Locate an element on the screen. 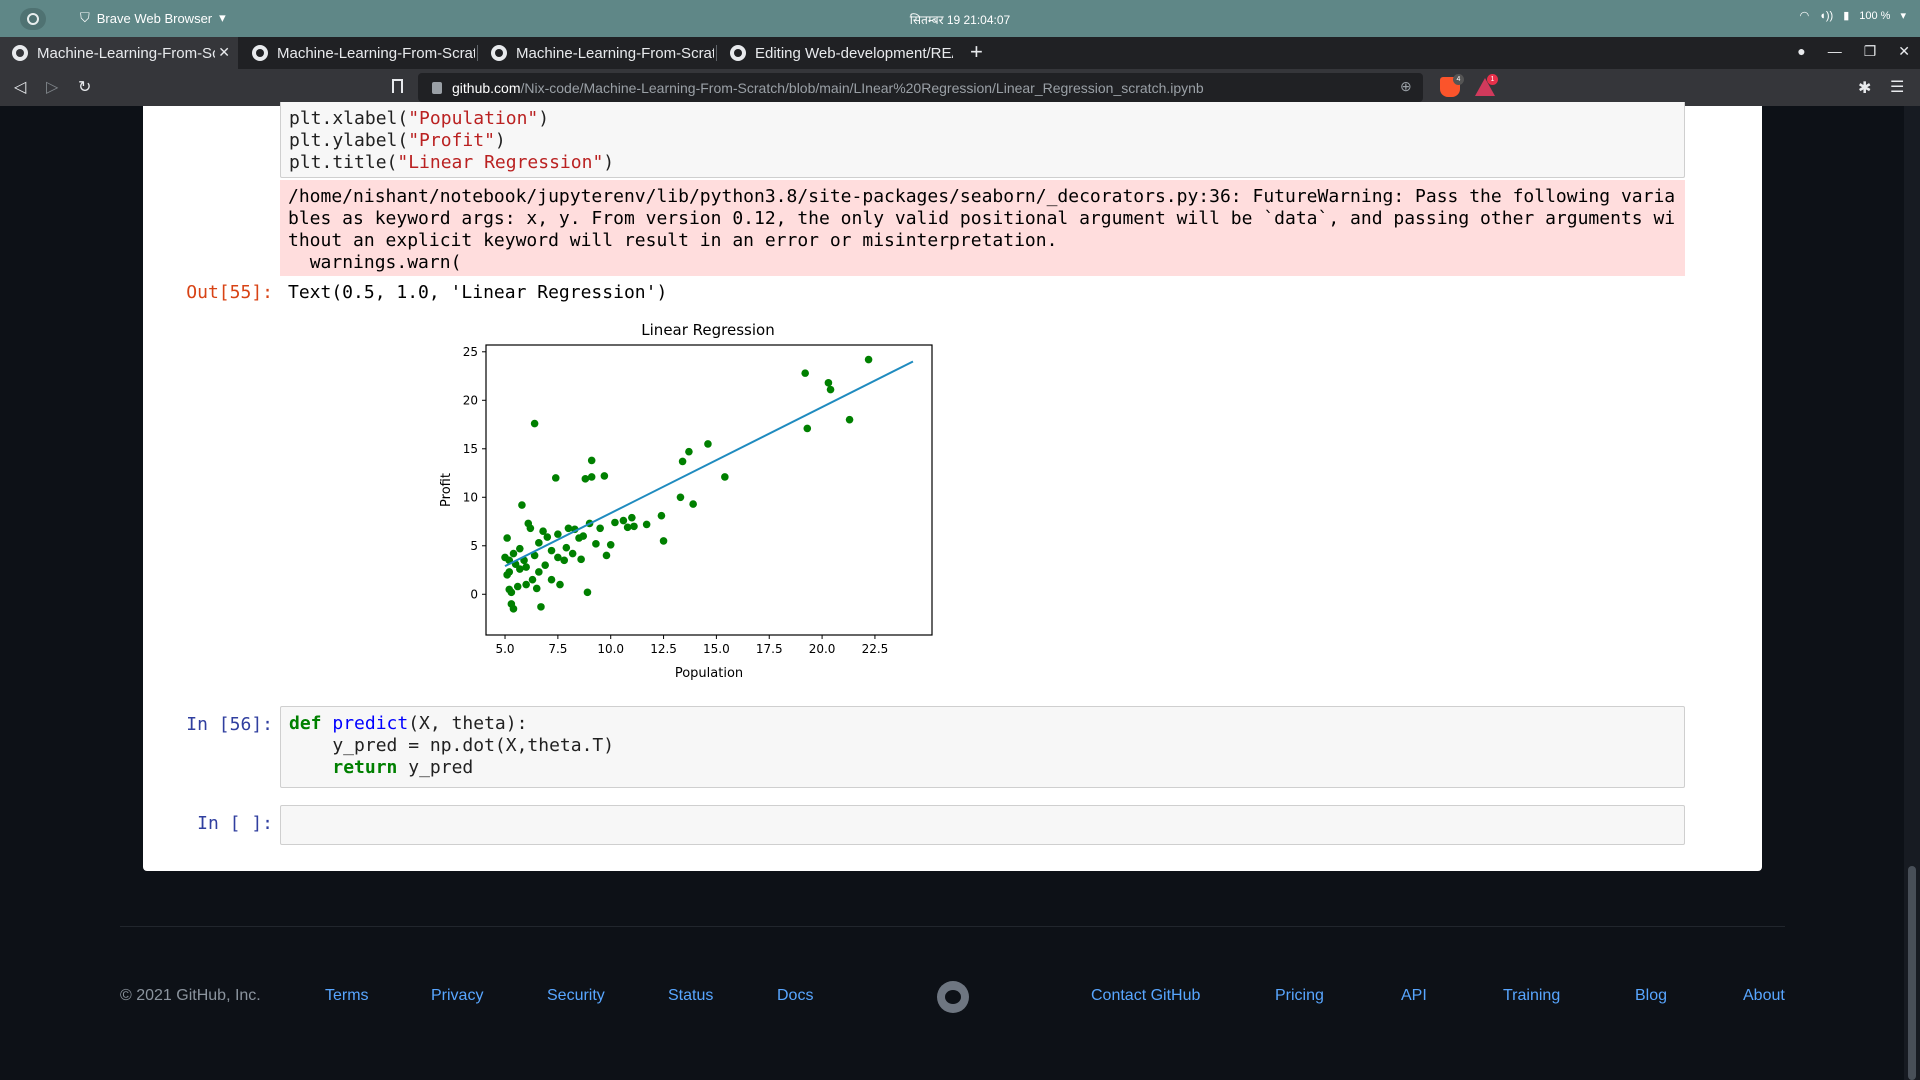 The image size is (1920, 1080). out-prompt: Out[55]: is located at coordinates (229, 292).